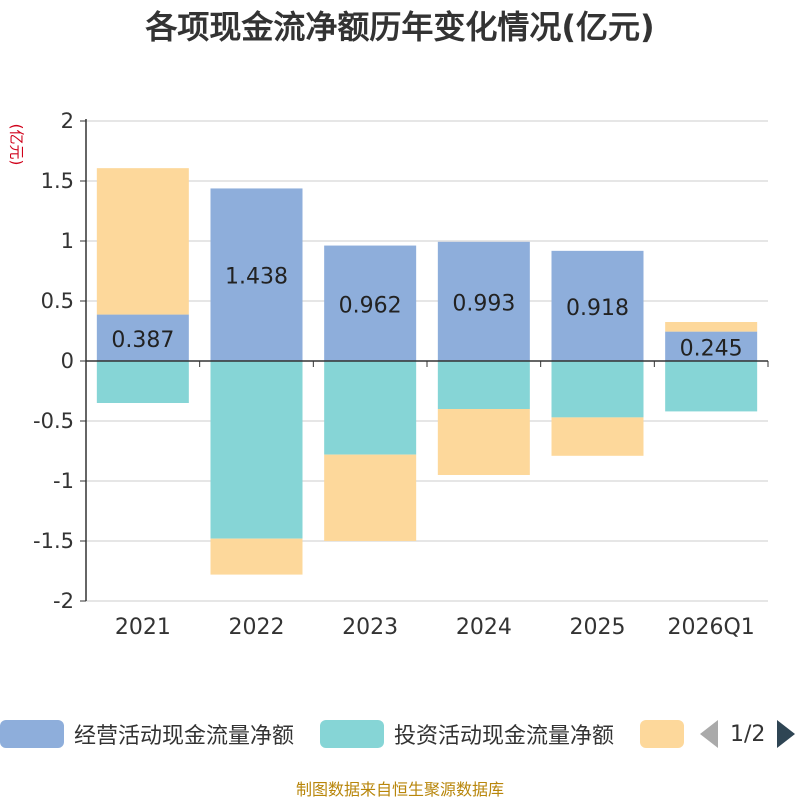 This screenshot has height=800, width=800. What do you see at coordinates (67, 121) in the screenshot?
I see `y-tick-label: 2` at bounding box center [67, 121].